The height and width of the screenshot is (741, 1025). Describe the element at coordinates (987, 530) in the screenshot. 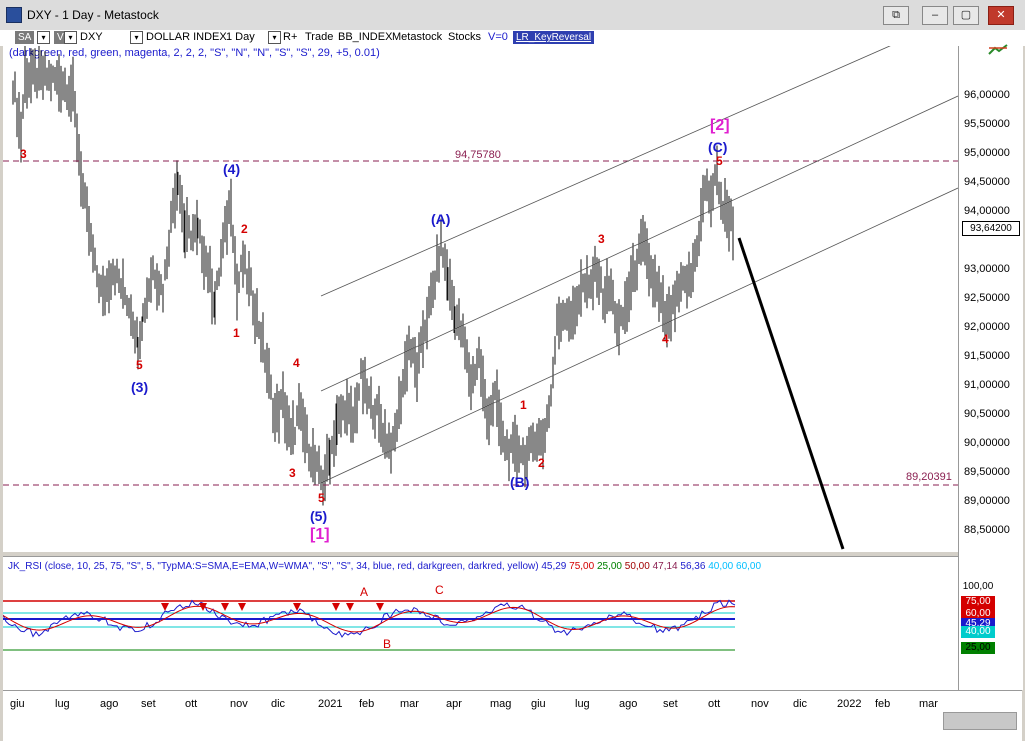

I see `price-tick-label: 88,50000` at that location.